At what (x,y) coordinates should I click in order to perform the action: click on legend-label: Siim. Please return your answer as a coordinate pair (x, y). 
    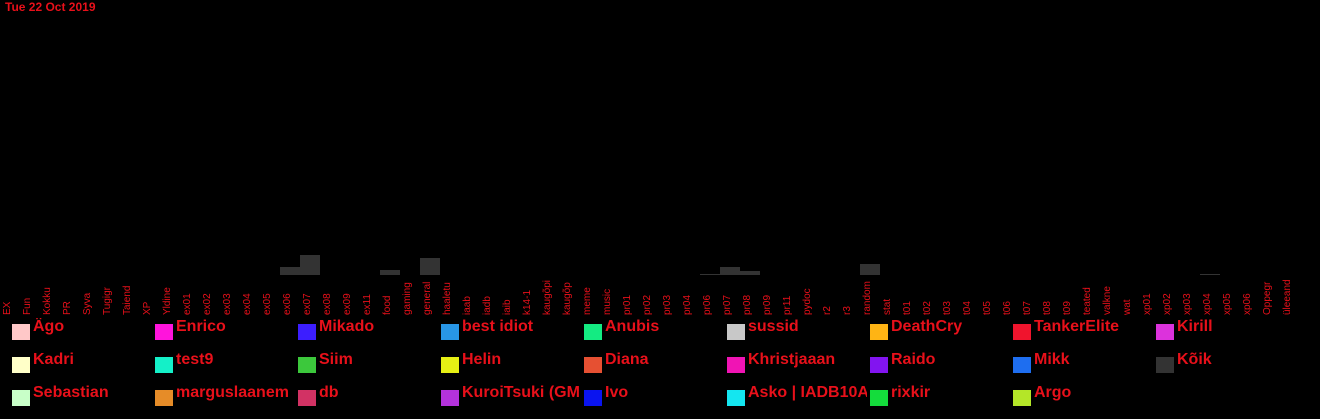
    Looking at the image, I should click on (336, 359).